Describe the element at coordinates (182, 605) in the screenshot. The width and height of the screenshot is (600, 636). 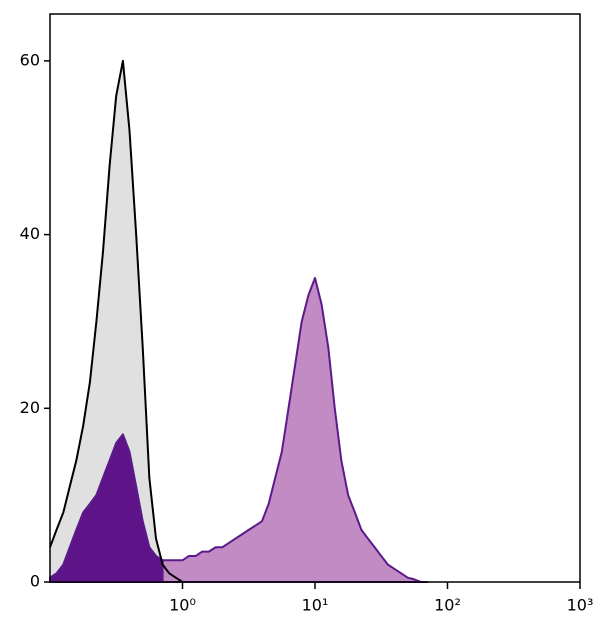
I see `x-tick-label: 10⁰` at that location.